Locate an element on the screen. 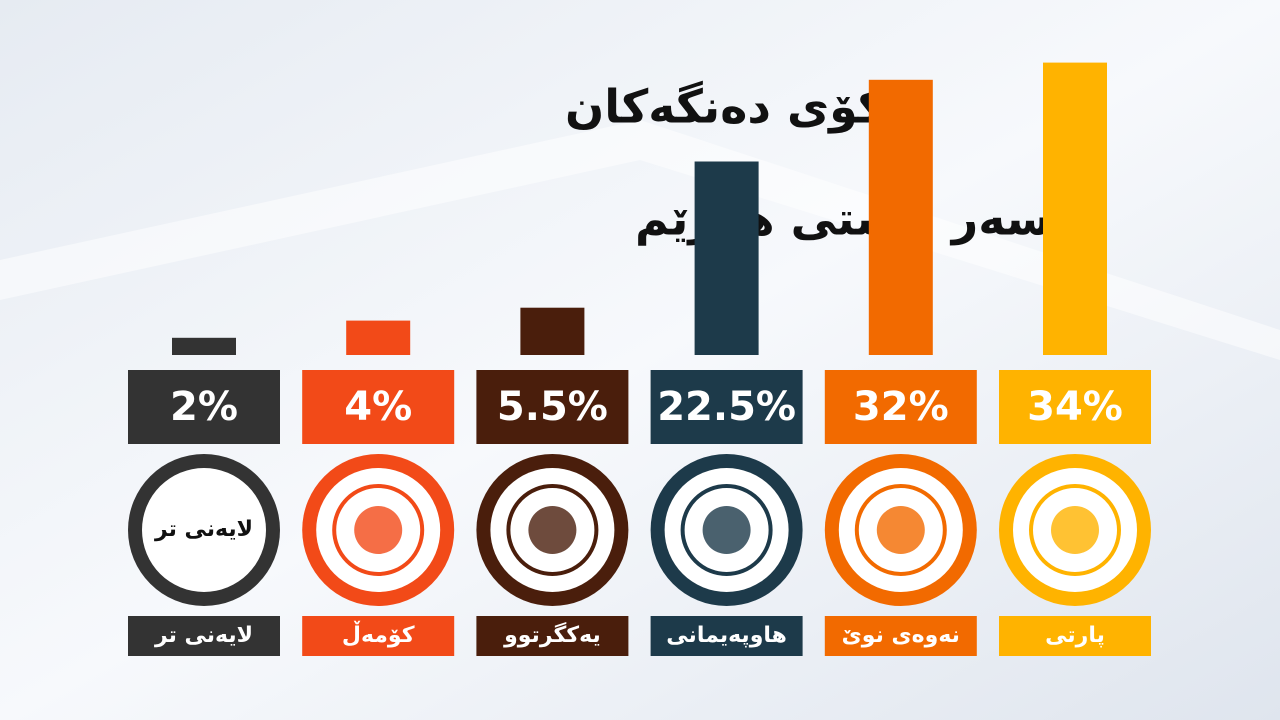 This screenshot has width=1280, height=720. logo-text: لایەنی تر is located at coordinates (203, 529).